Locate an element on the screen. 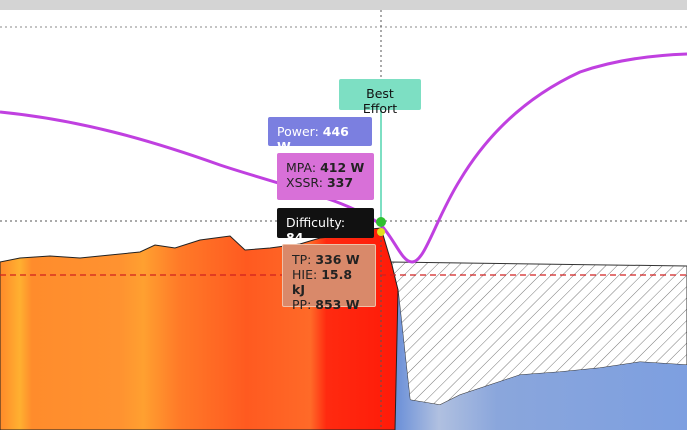 This screenshot has width=687, height=430. blue-area is located at coordinates (541, 360).